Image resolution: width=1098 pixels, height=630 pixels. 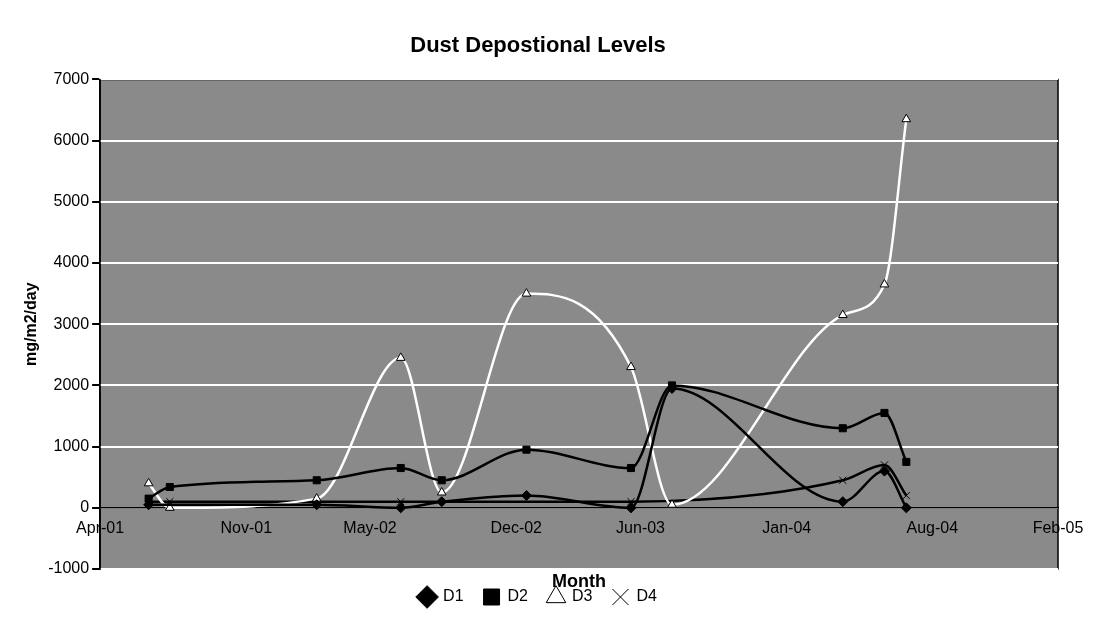 I want to click on x-tick-label: Aug-04, so click(x=932, y=527).